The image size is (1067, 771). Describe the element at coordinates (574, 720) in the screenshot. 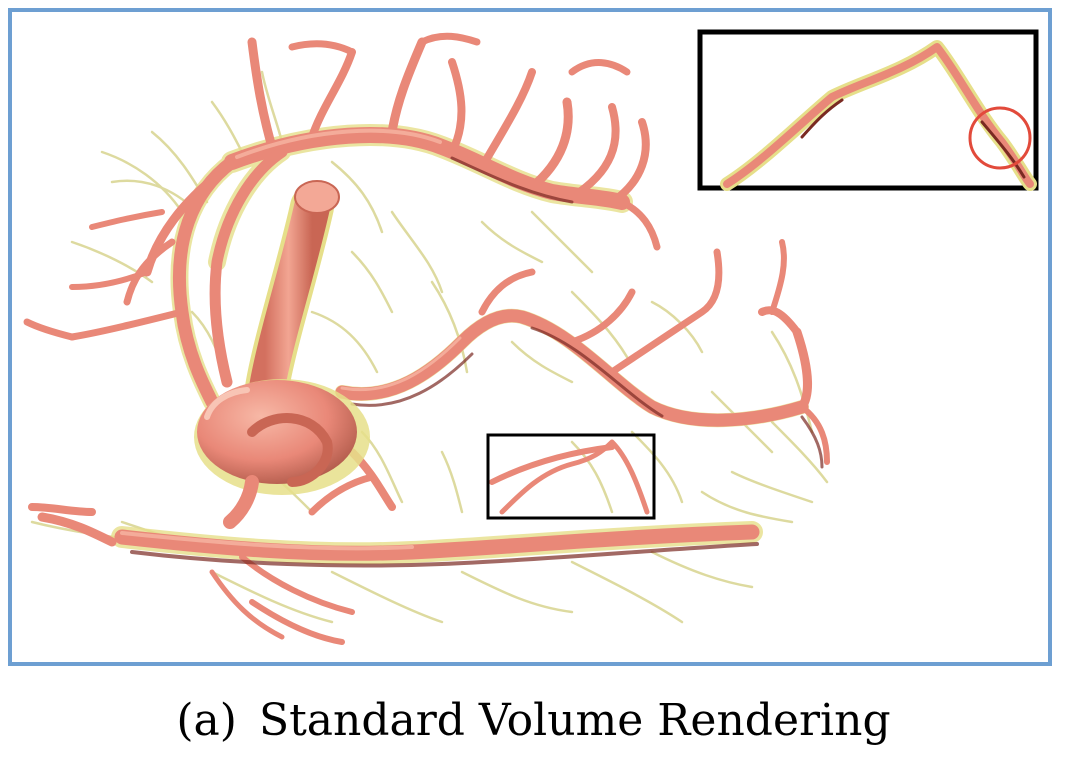

I see `caption-text: Standard Volume Rendering` at that location.